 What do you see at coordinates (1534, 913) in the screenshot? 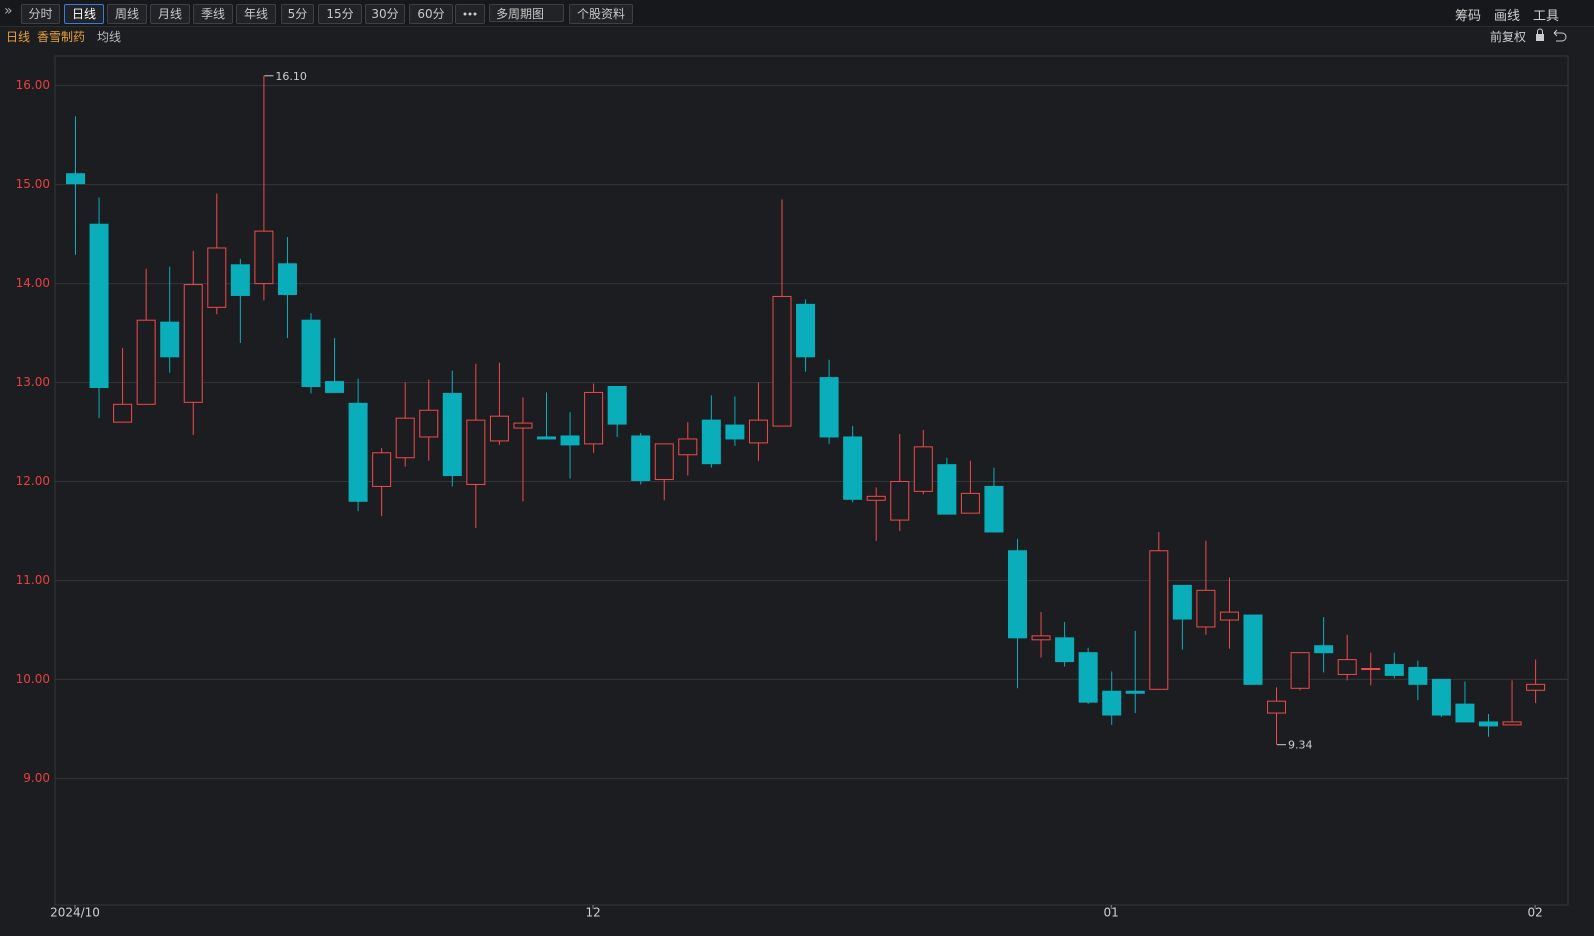
I see `x-tick-label: 02` at bounding box center [1534, 913].